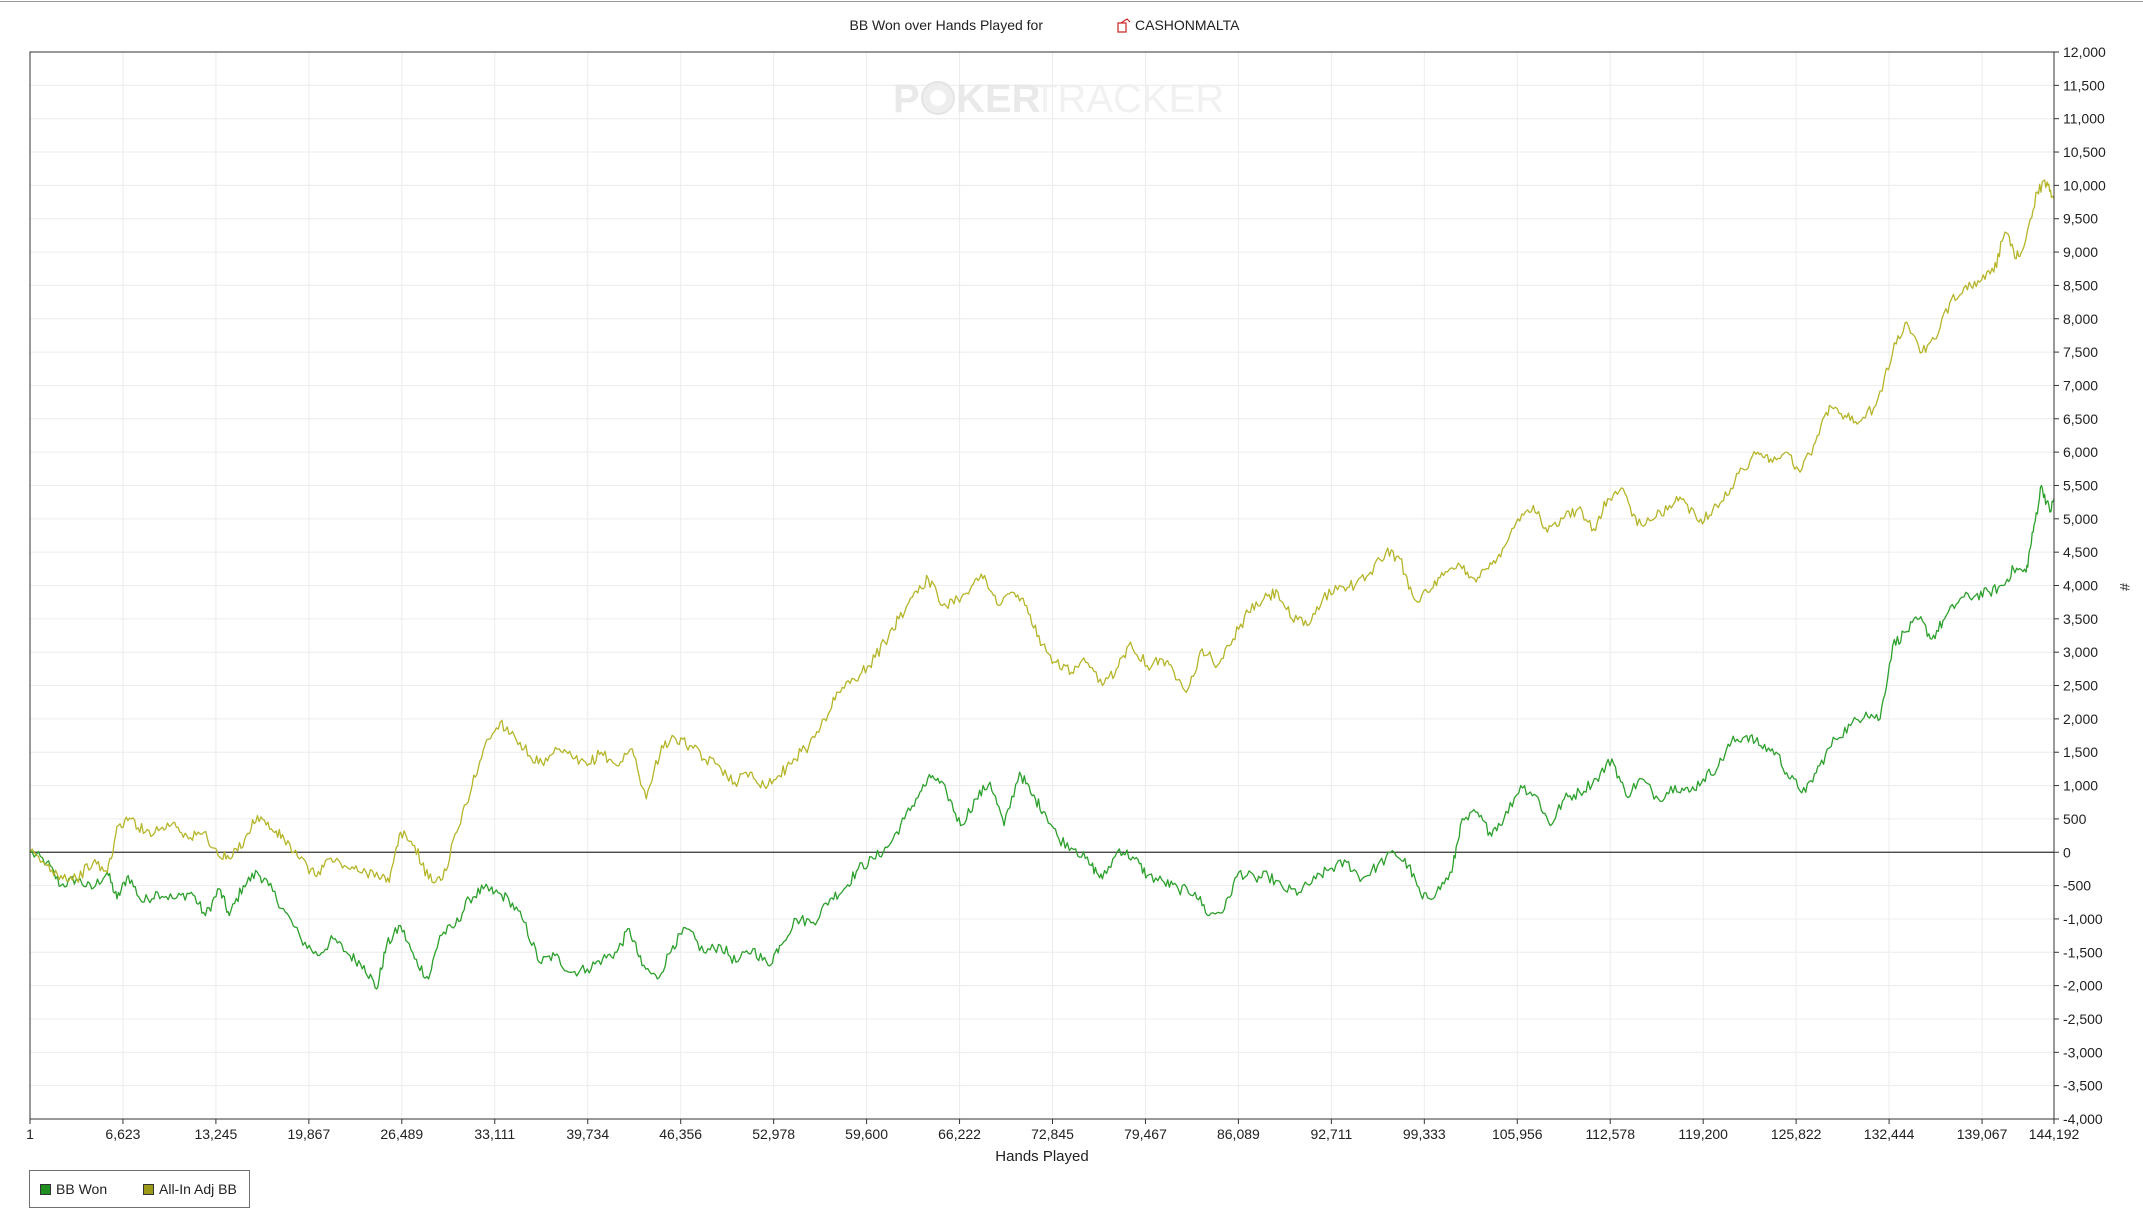 The height and width of the screenshot is (1231, 2143). I want to click on legend-item-bb-won: BB Won, so click(73, 1189).